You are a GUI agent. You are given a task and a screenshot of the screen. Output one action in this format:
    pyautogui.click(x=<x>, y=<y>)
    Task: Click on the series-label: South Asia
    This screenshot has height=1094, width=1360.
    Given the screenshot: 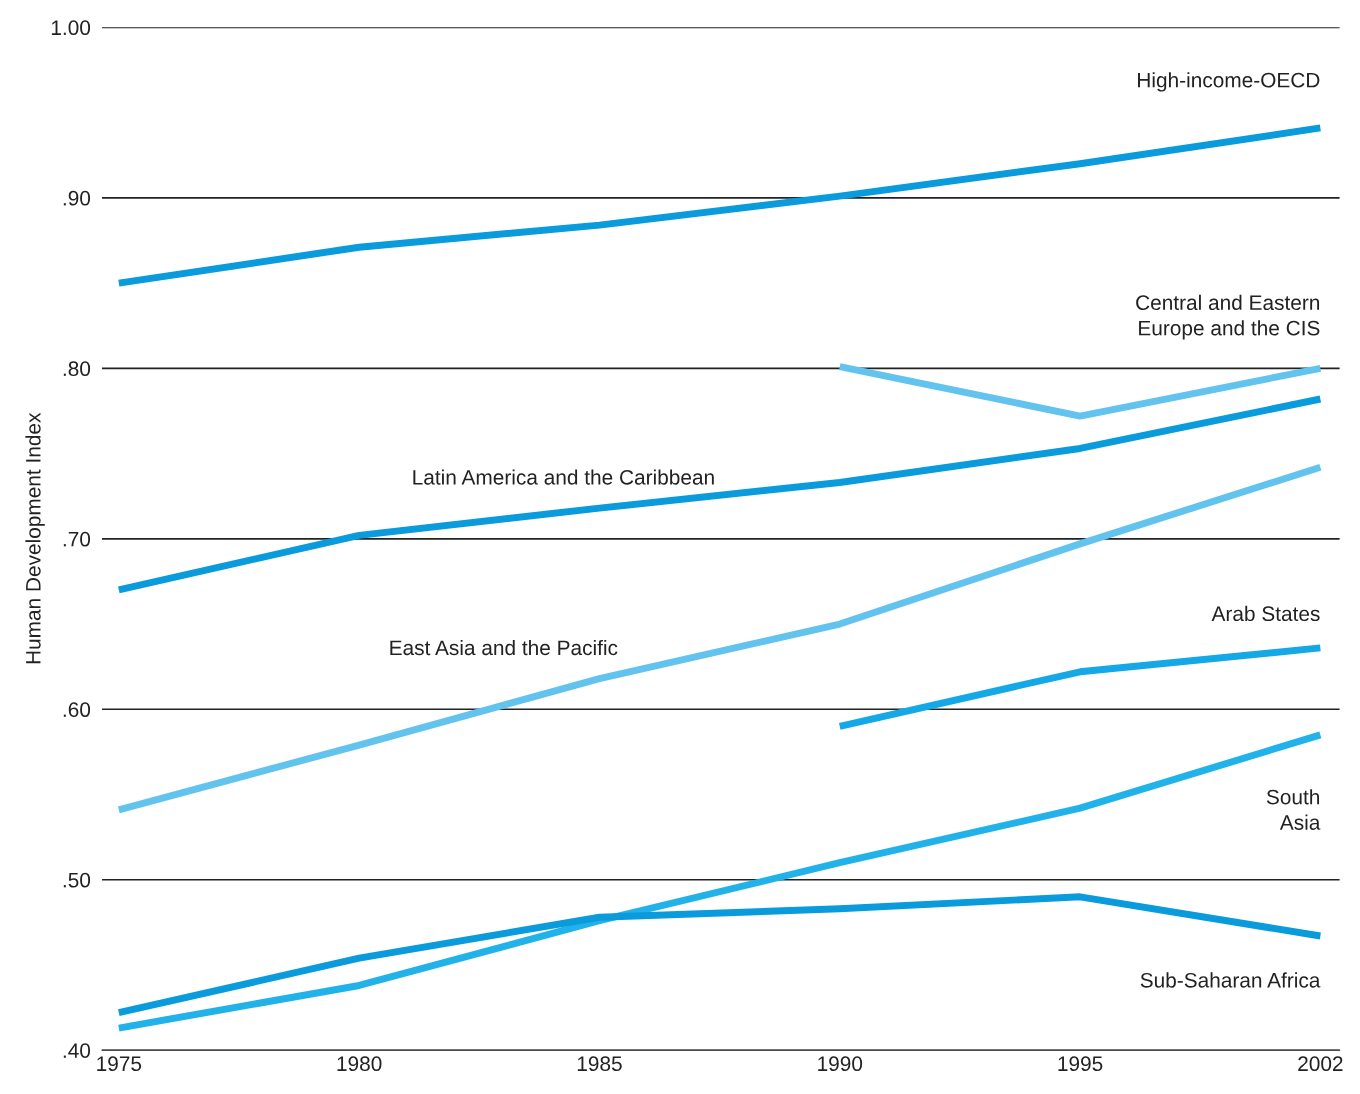 What is the action you would take?
    pyautogui.click(x=1293, y=809)
    